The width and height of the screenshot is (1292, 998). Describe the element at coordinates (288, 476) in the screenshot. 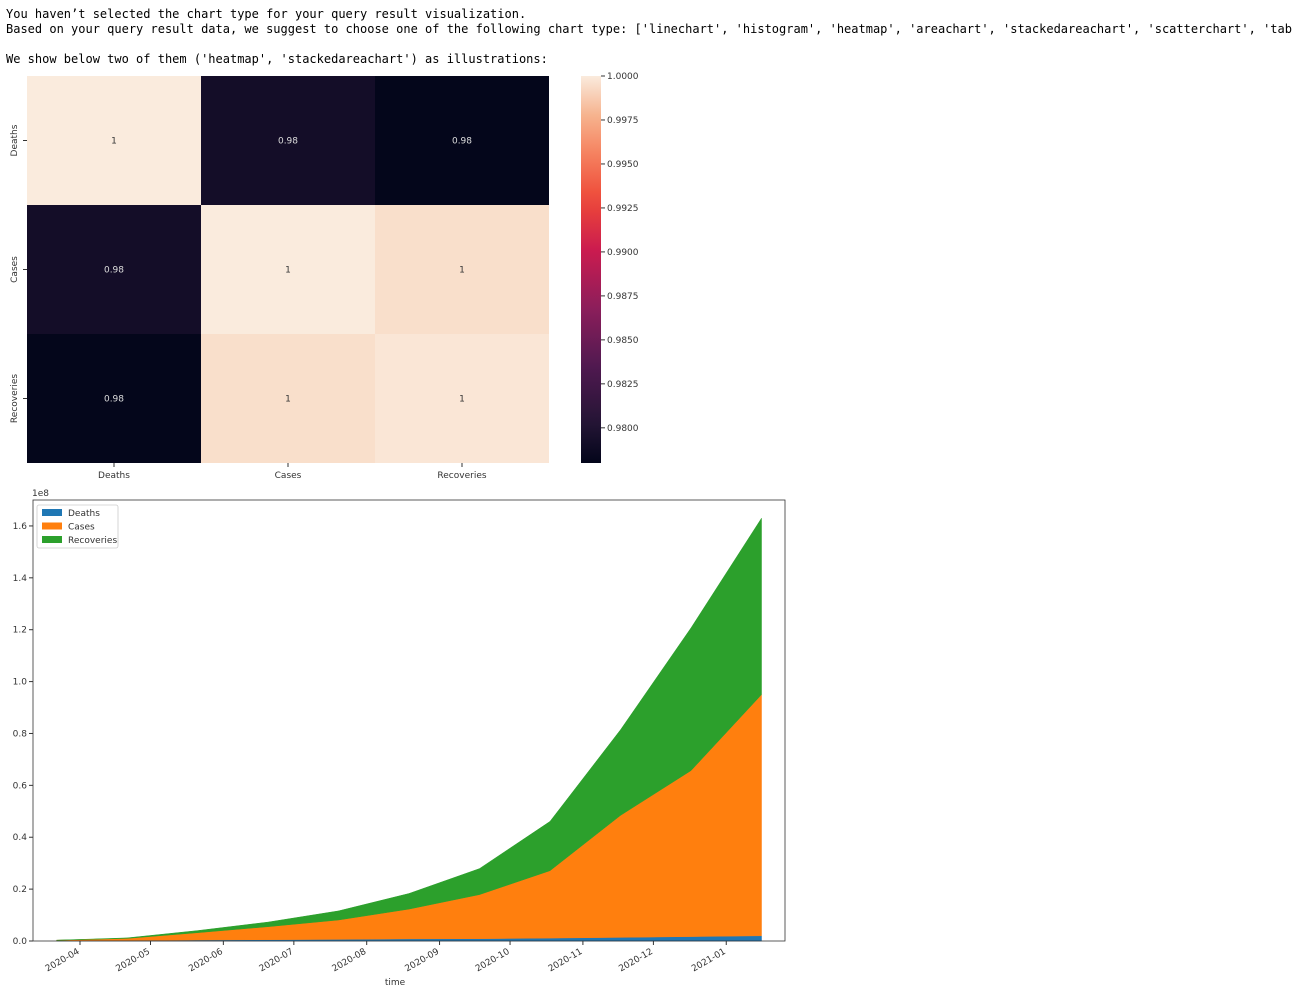

I see `x-tick-label: Cases` at that location.